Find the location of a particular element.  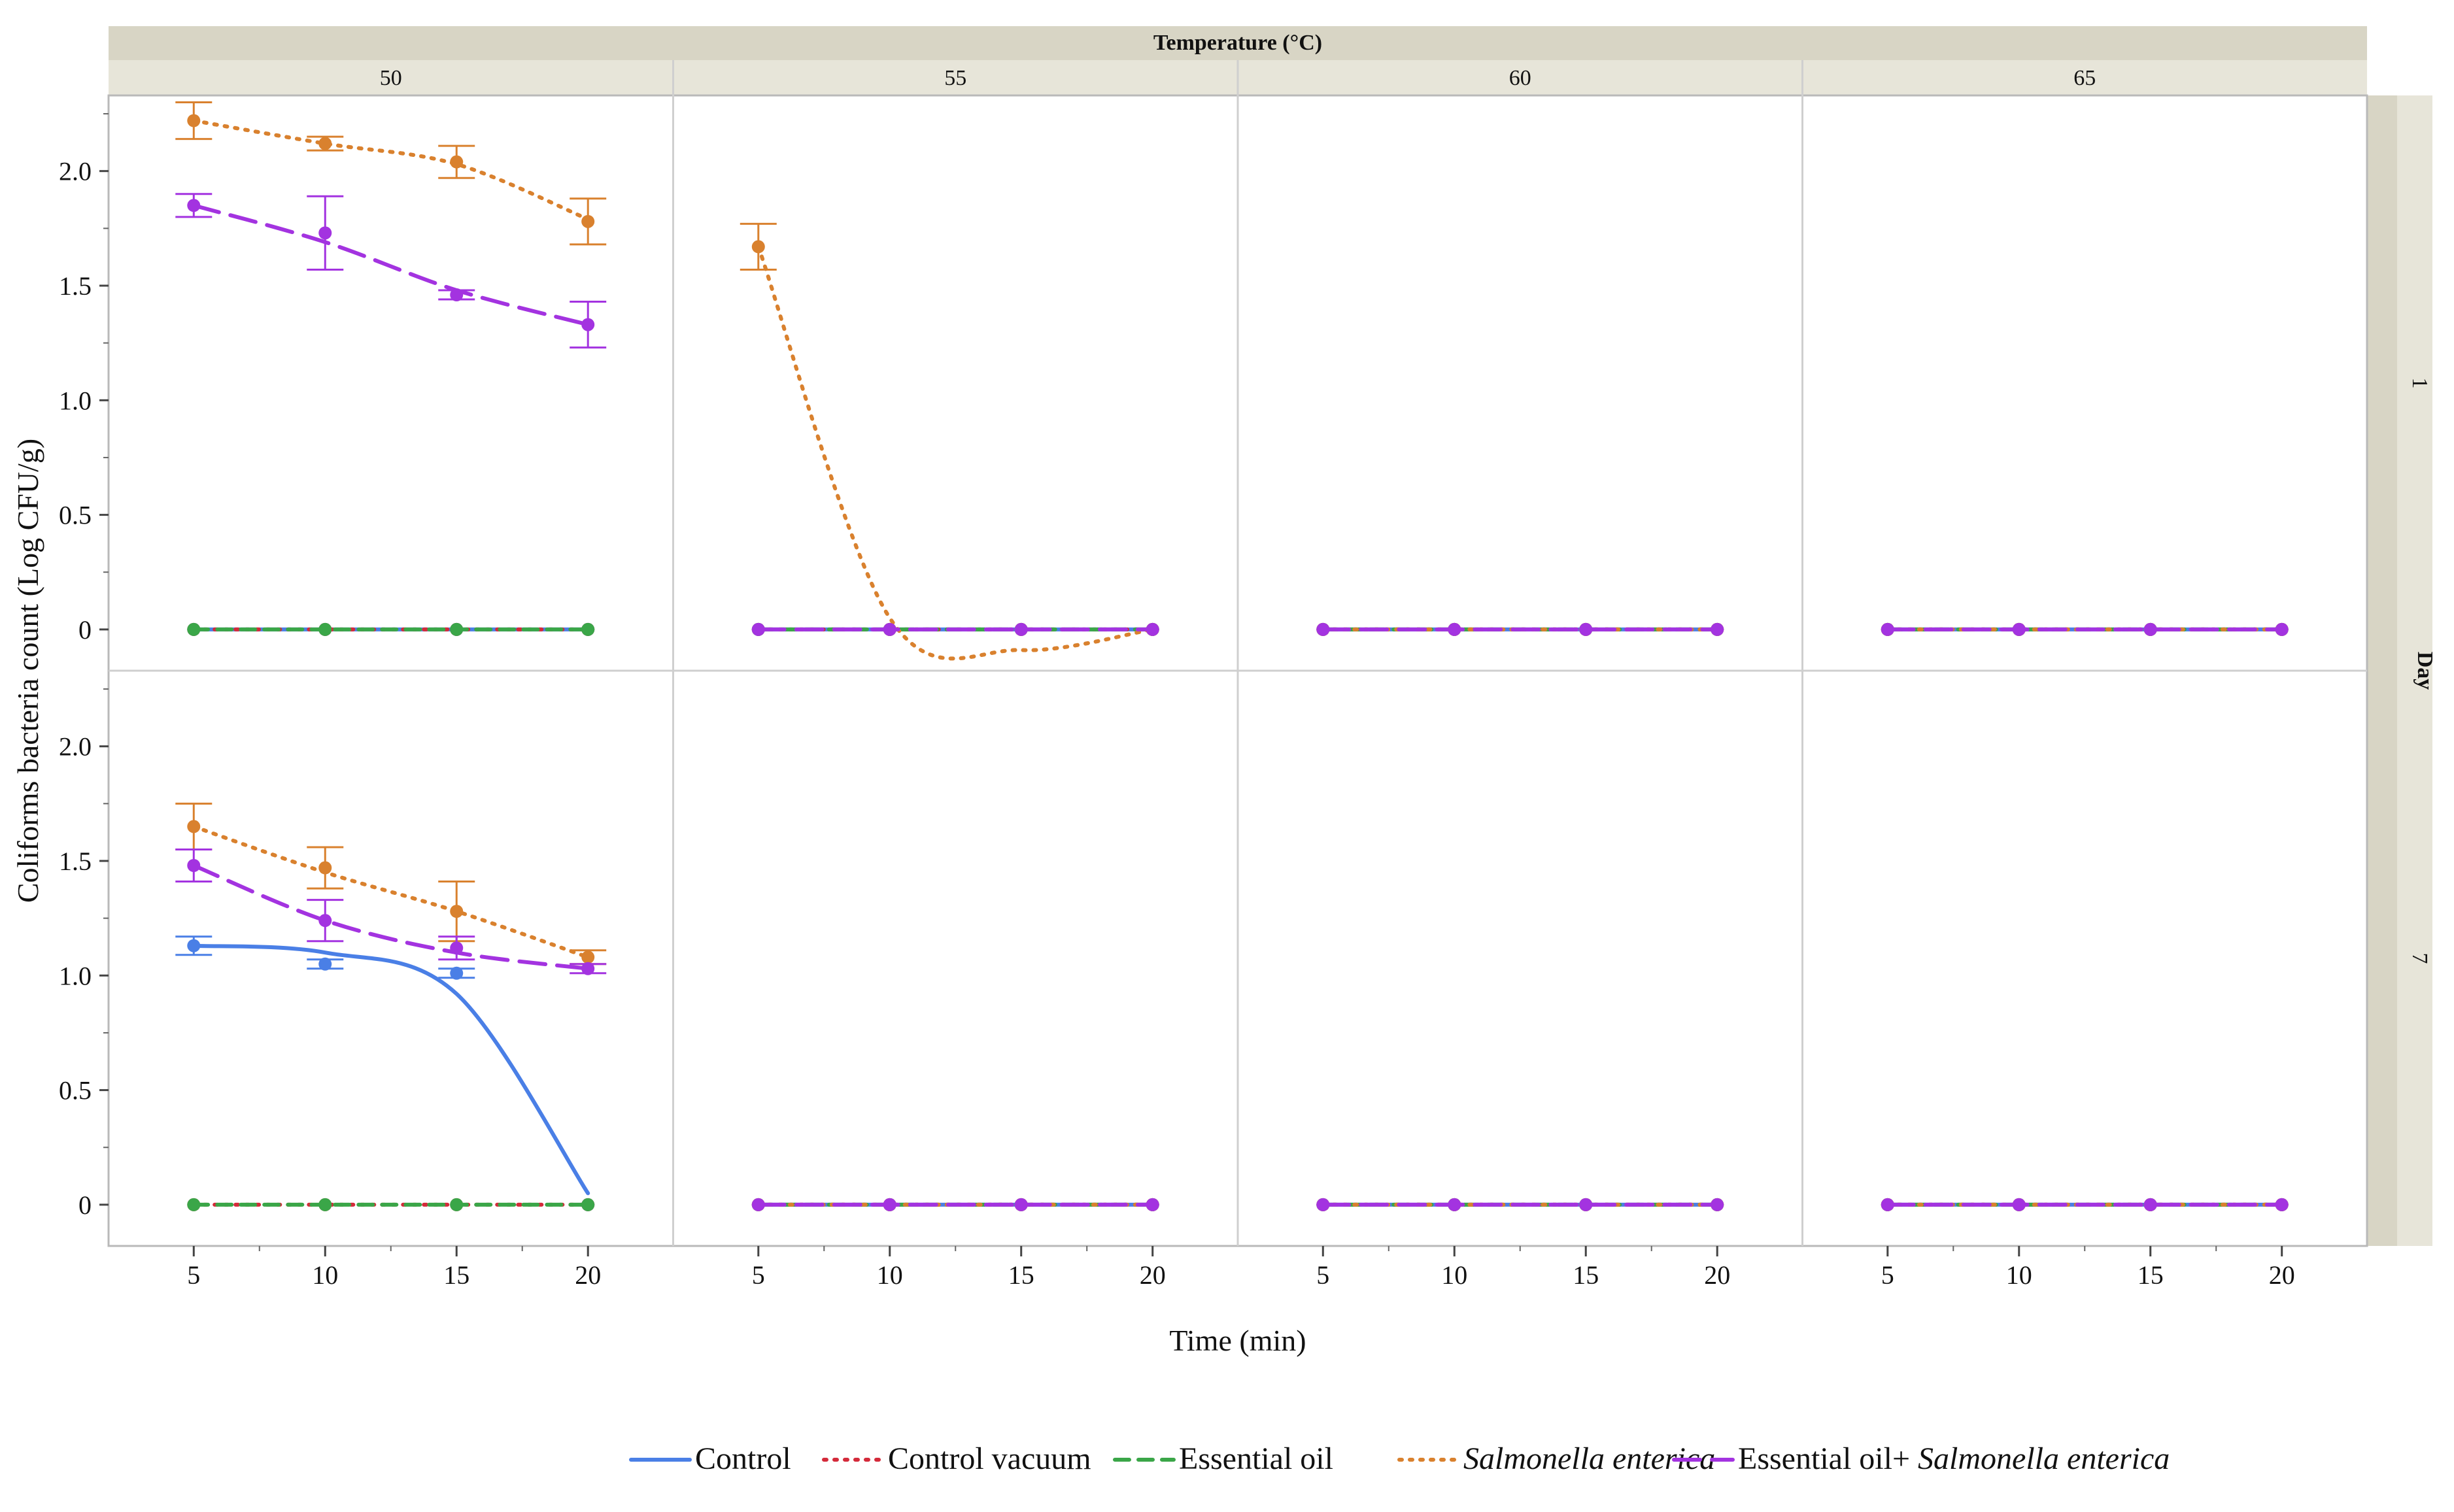

legend-label-text: Essential oil+ is located at coordinates (1828, 1458).